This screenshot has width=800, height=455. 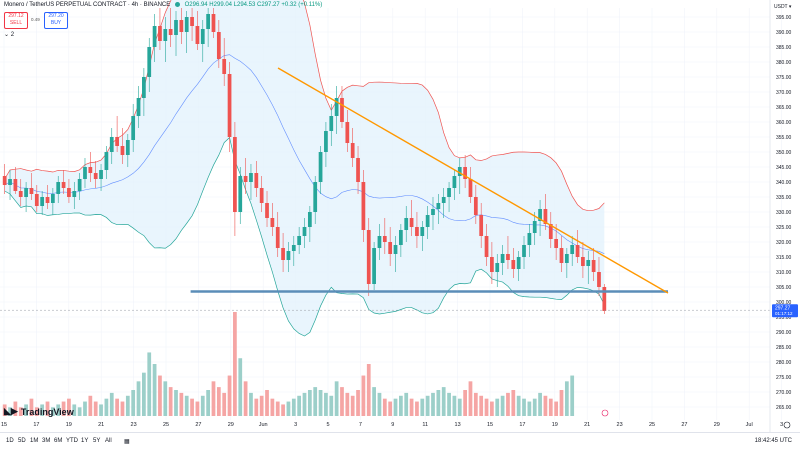 What do you see at coordinates (783, 7) in the screenshot?
I see `currency-selector: USDT ▾` at bounding box center [783, 7].